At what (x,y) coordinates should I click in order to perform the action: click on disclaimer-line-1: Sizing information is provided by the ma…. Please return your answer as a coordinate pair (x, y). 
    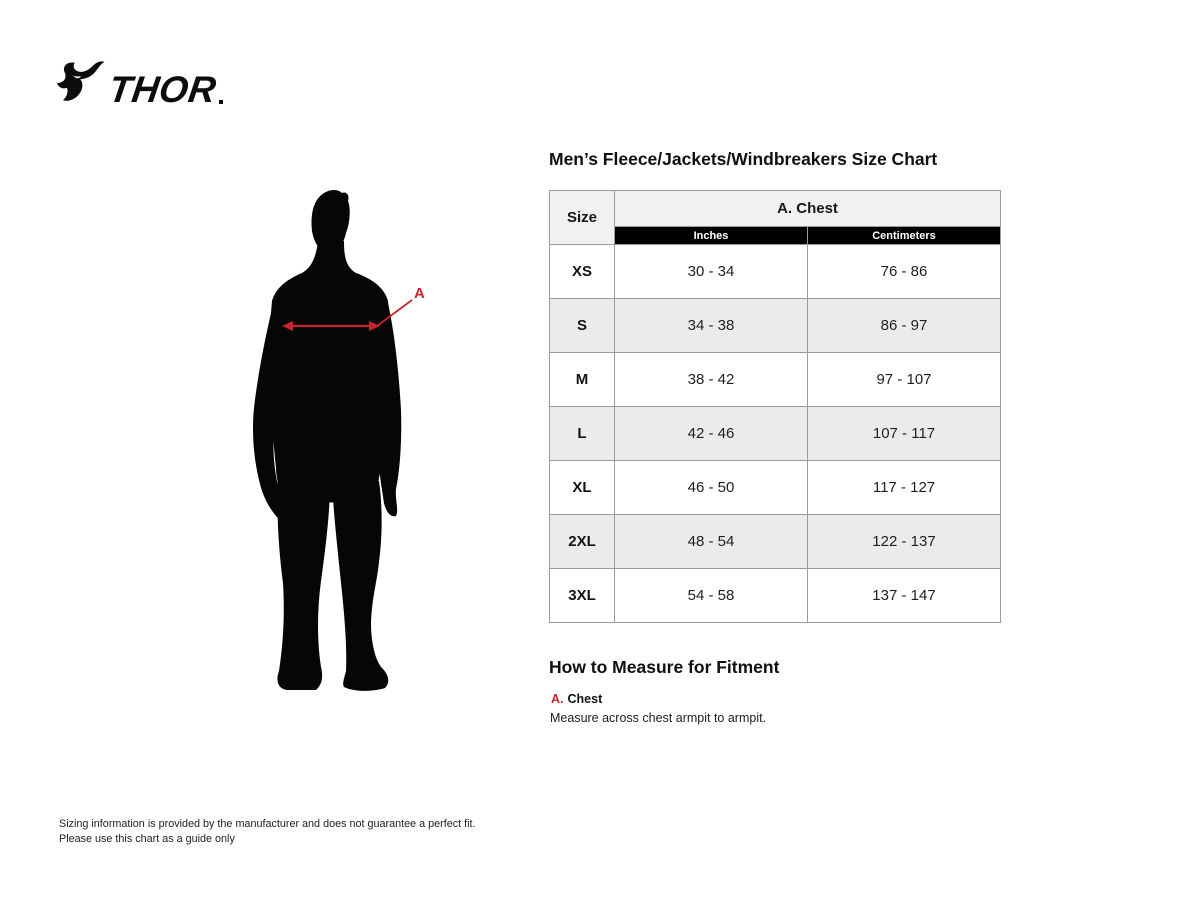
    Looking at the image, I should click on (267, 824).